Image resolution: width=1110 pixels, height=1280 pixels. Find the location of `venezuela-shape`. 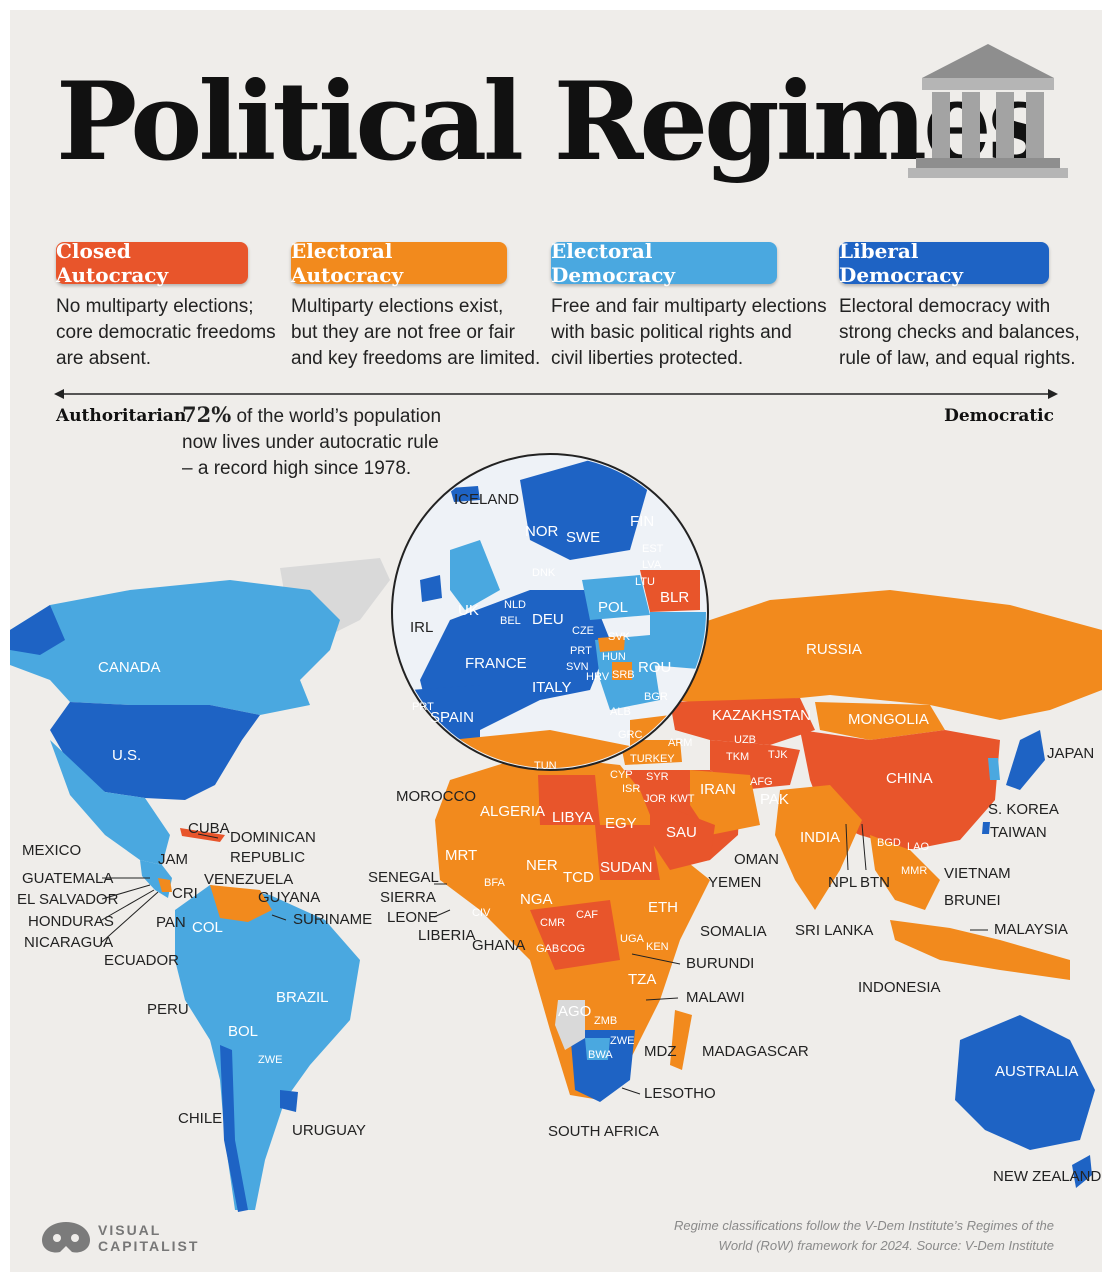

venezuela-shape is located at coordinates (241, 903).